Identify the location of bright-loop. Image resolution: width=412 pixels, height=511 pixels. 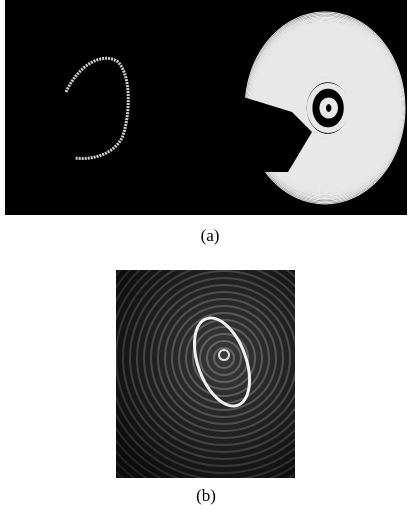
(222, 362).